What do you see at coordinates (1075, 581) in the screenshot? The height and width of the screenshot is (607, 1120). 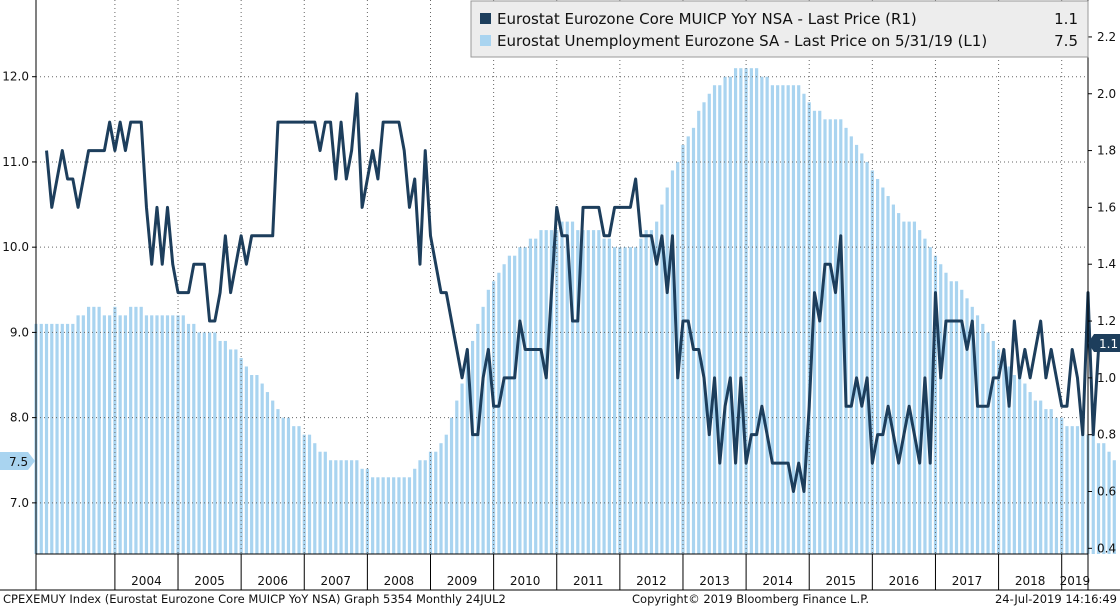 I see `year-label: 2019` at bounding box center [1075, 581].